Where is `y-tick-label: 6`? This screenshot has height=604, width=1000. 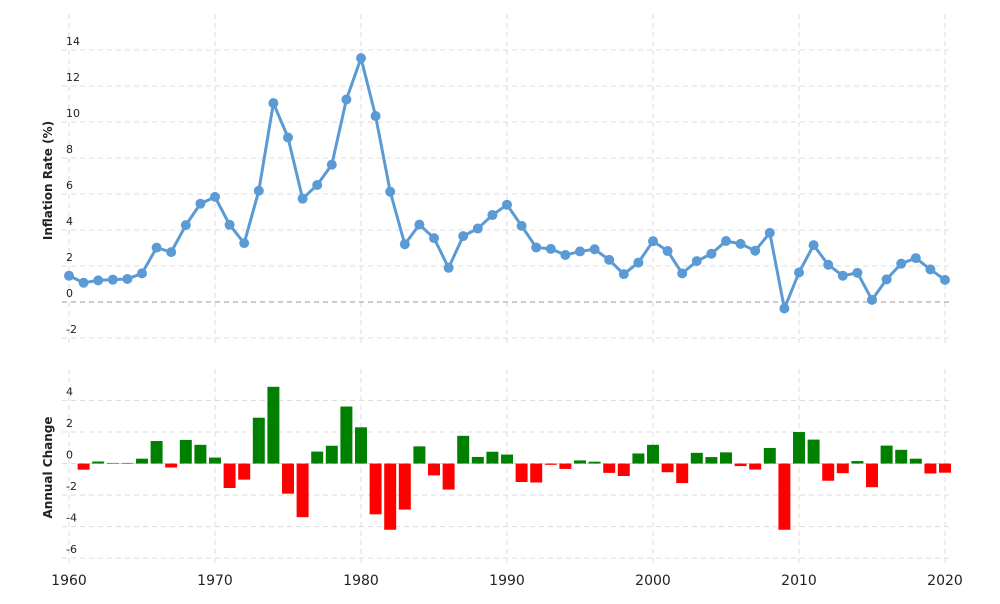 y-tick-label: 6 is located at coordinates (69, 185).